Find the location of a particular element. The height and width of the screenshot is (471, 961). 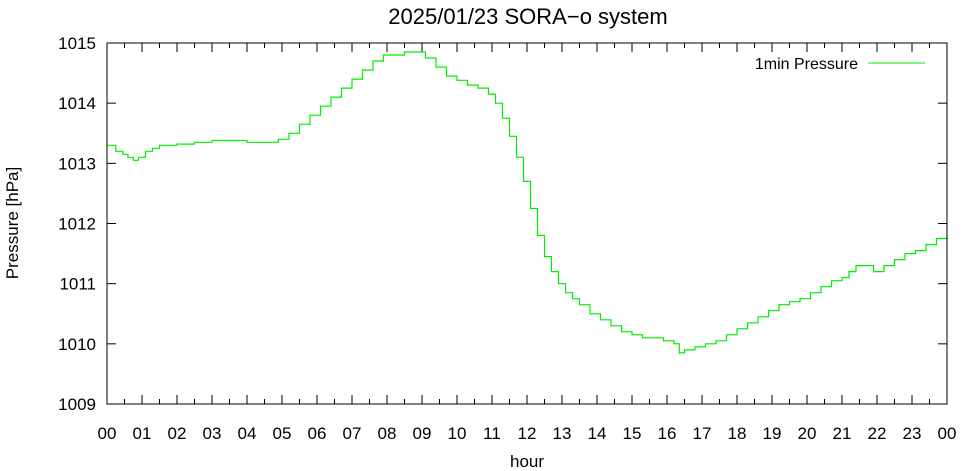

x-tick-label: 04 is located at coordinates (247, 433).